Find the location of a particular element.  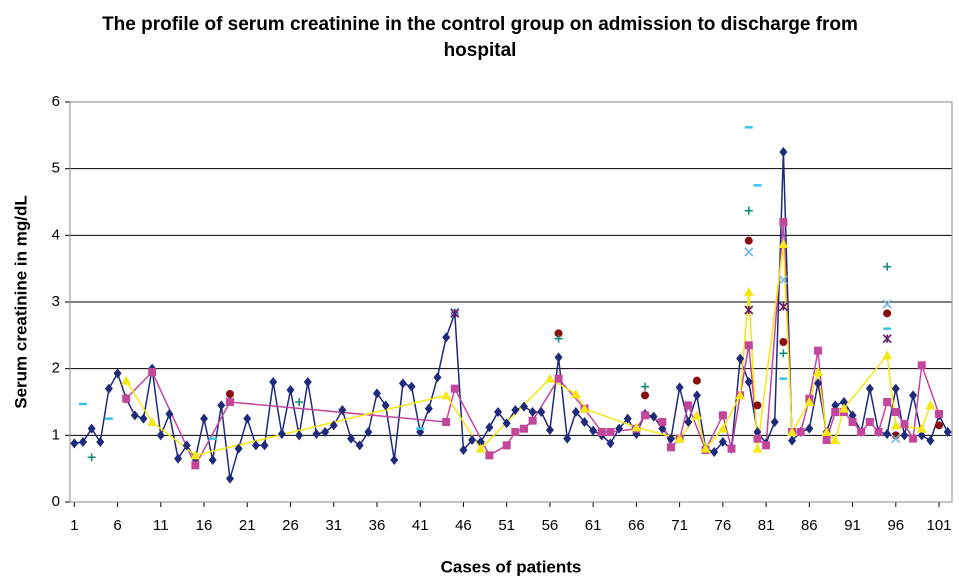

x-axis-label: Cases of patients is located at coordinates (511, 566).